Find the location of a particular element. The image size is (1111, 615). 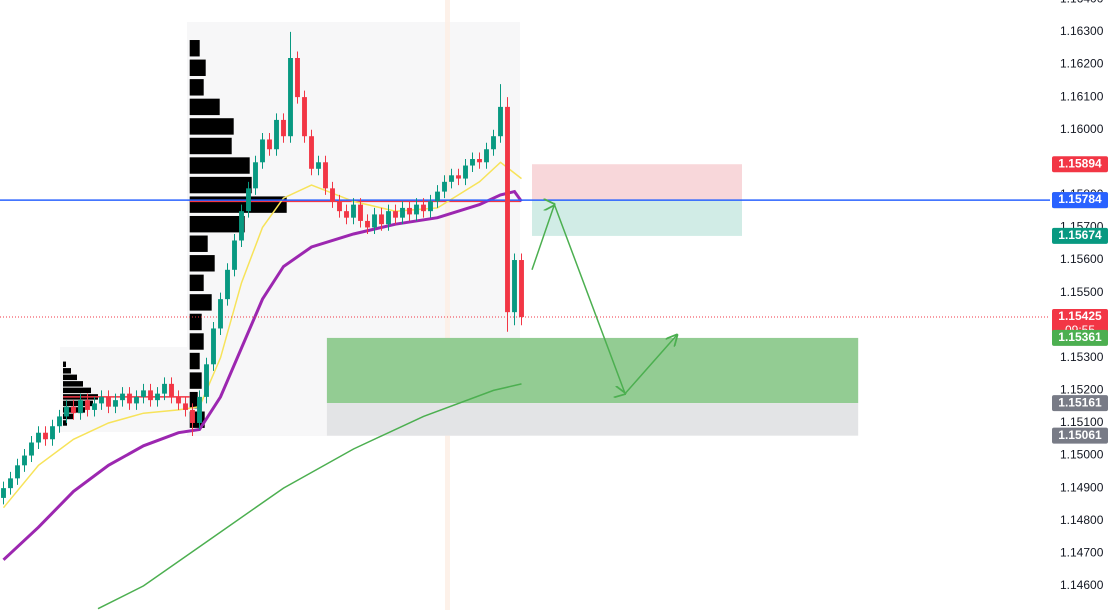

y-tick-label: 1.15100 is located at coordinates (1082, 422).